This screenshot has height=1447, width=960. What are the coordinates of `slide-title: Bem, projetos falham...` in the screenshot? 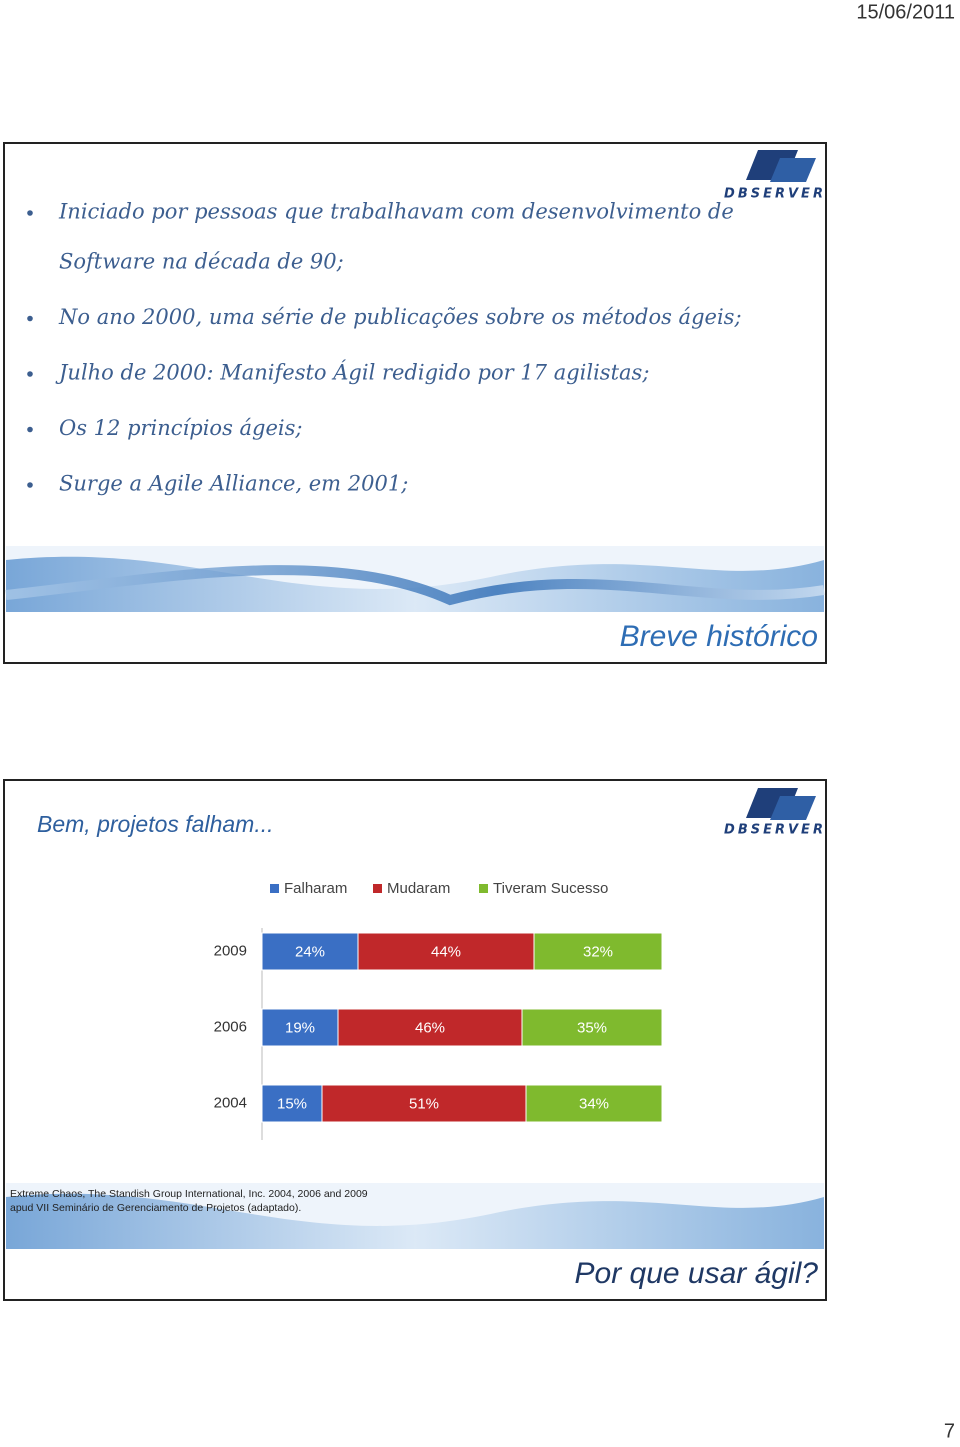 It's located at (155, 824).